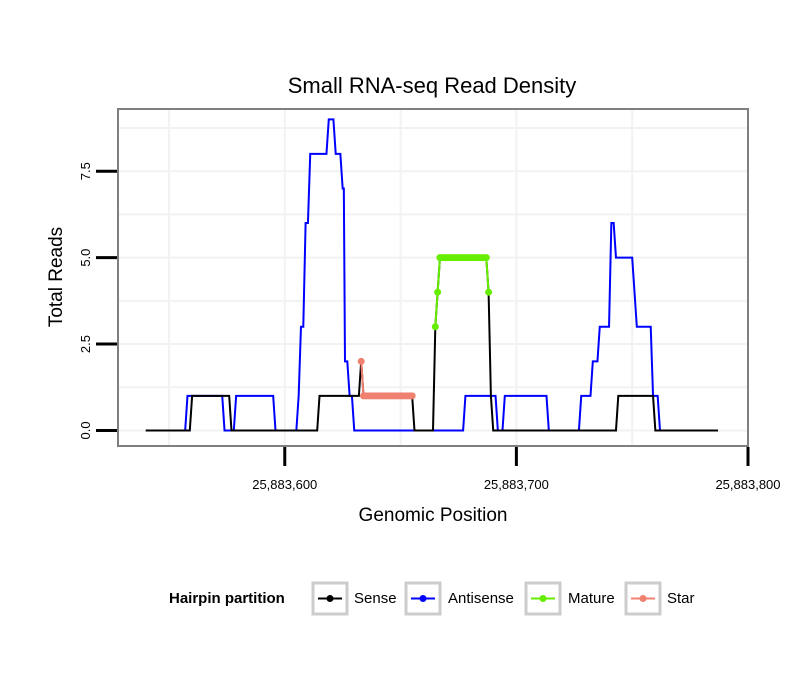 The height and width of the screenshot is (690, 810). What do you see at coordinates (516, 469) in the screenshot?
I see `x-axis: 25,883,600 25,883,700 25,883,800` at bounding box center [516, 469].